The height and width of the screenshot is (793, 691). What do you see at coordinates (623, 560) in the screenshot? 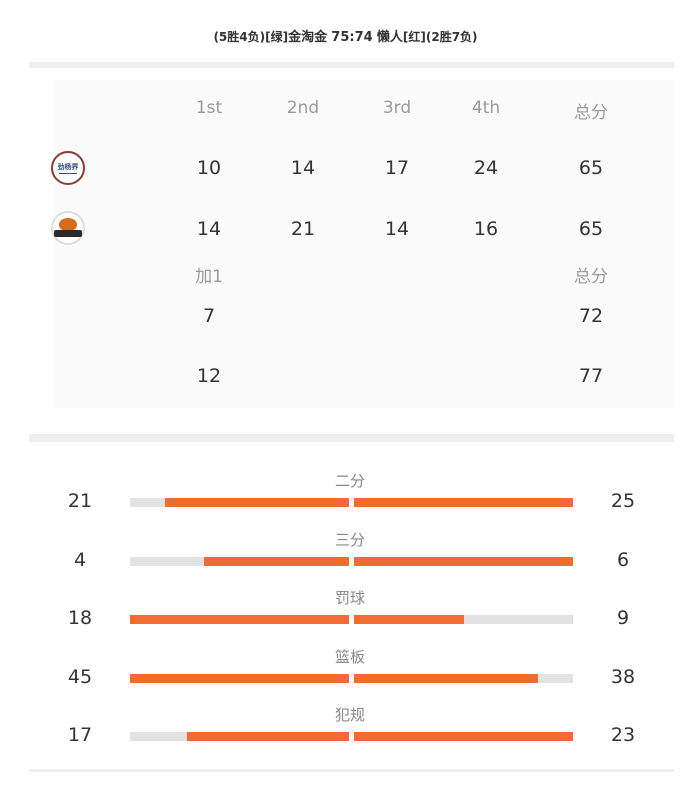
I see `stat-right-value: 6` at bounding box center [623, 560].